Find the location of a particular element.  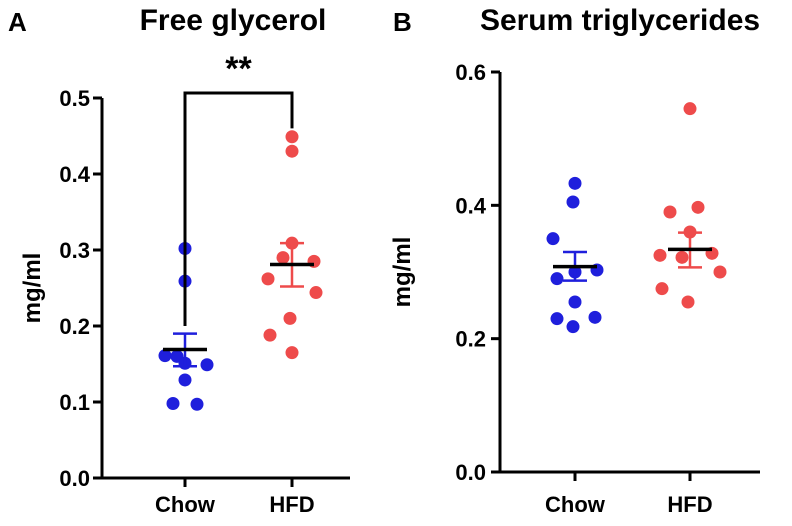

panel-b-letter: B is located at coordinates (402, 22).